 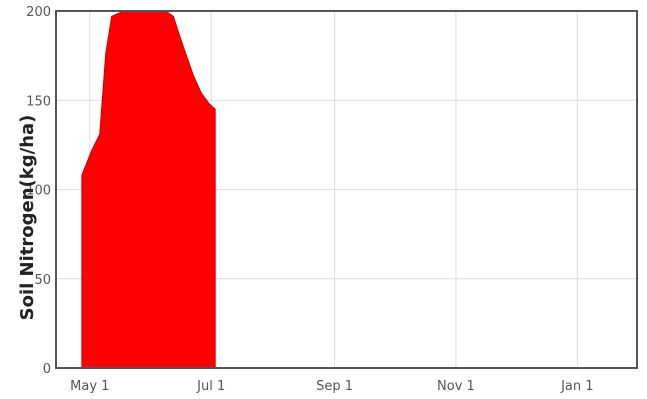 I want to click on x-tick-labels: May 1 Jul 1 Sep 1 Nov 1 Jan 1, so click(x=331, y=386).